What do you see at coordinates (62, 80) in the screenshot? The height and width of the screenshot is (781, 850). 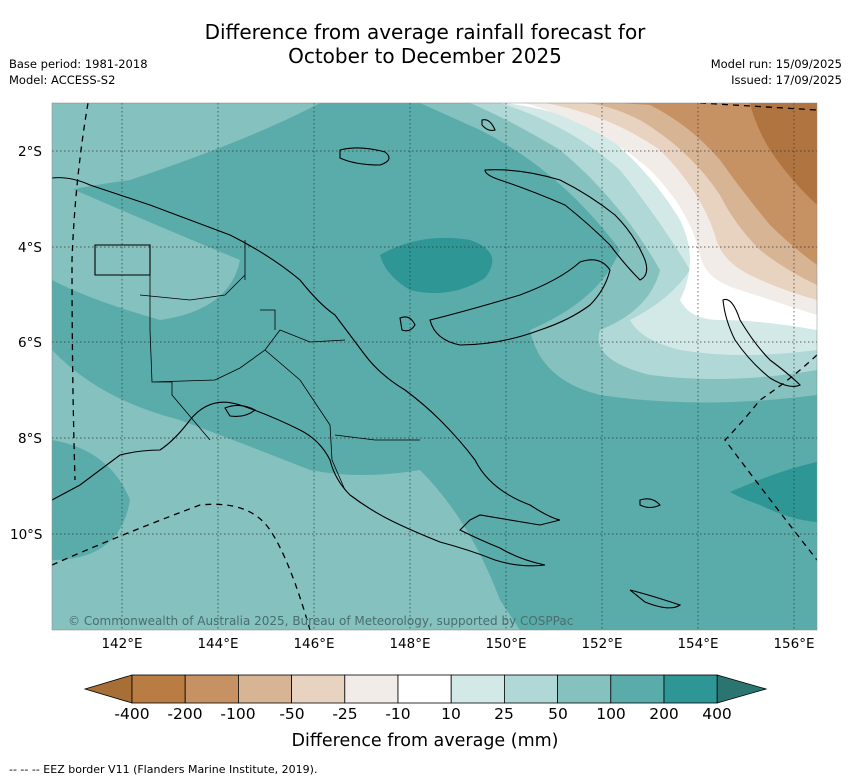 I see `model-name: Model: ACCESS-S2` at bounding box center [62, 80].